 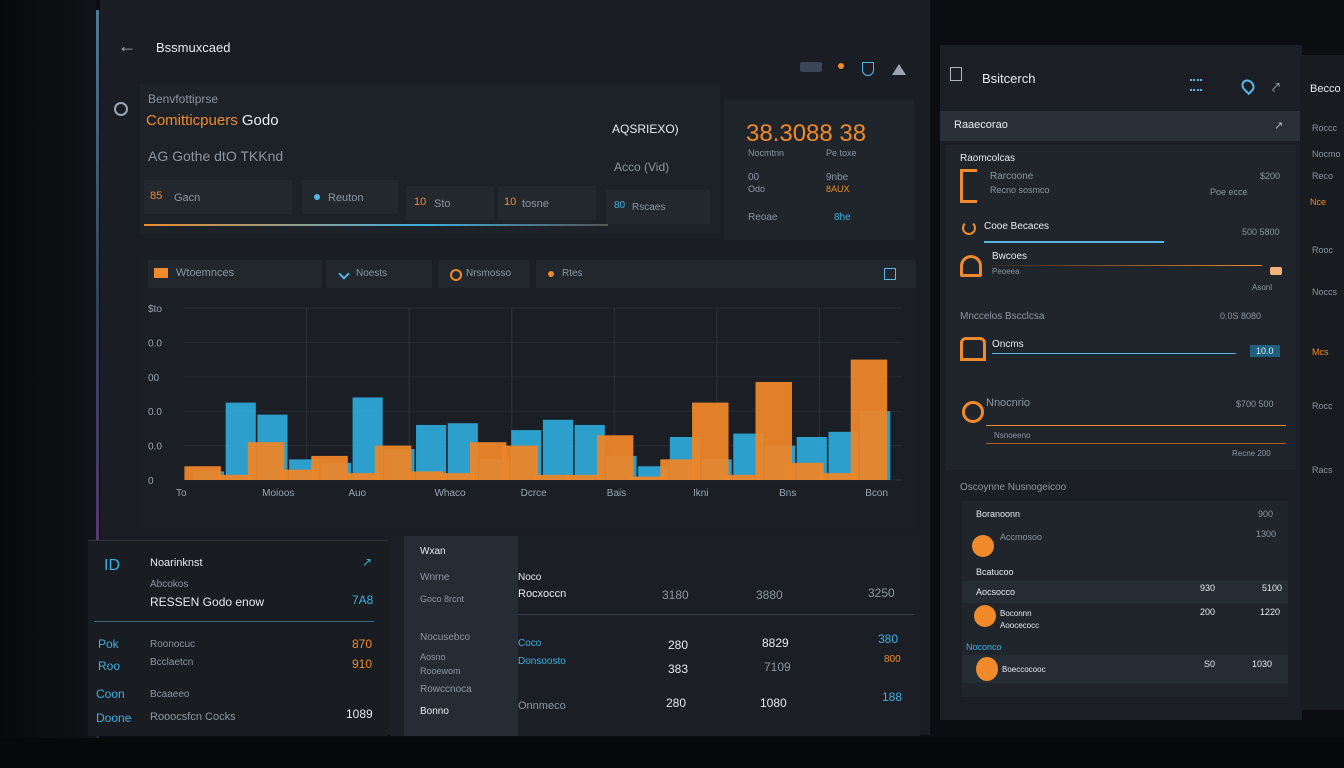 I want to click on ticket-icon, so click(x=811, y=67).